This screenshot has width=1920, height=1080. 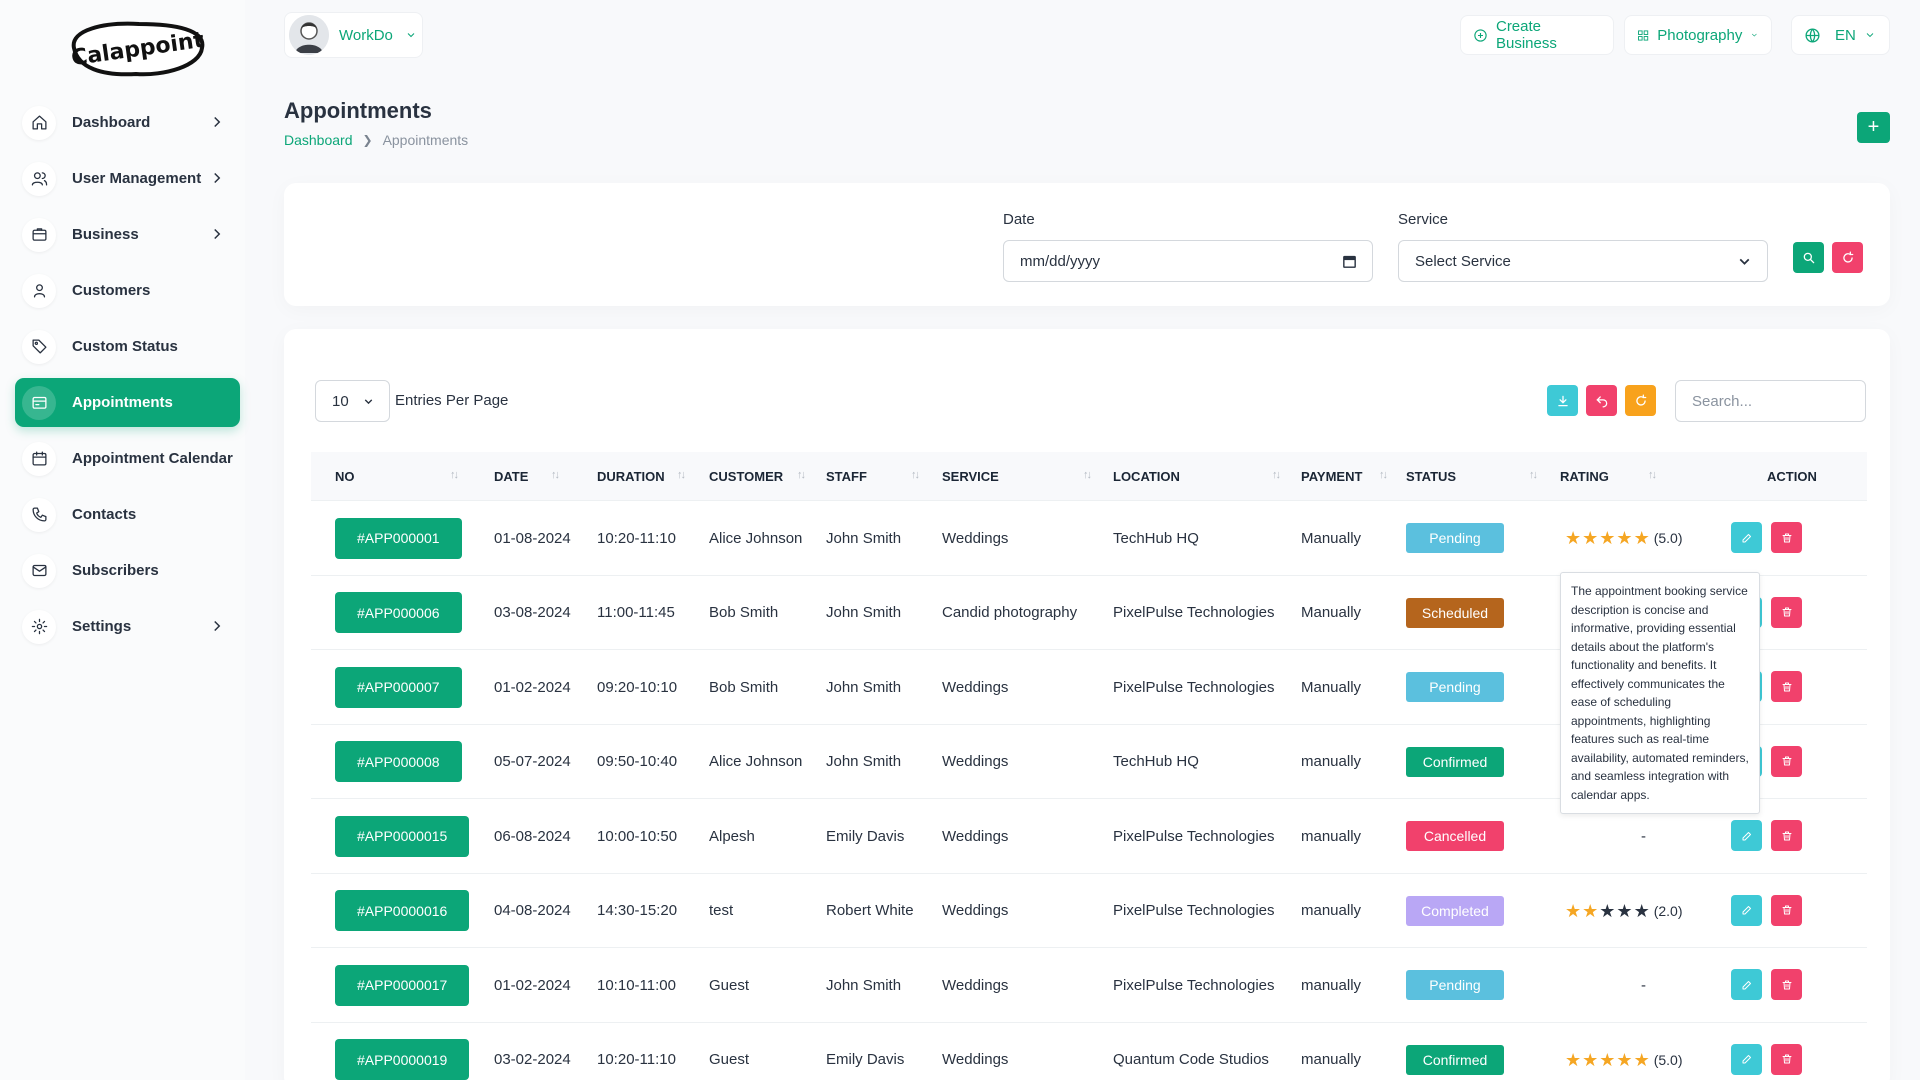 I want to click on column-payment: PAYMENT, so click(x=1332, y=476).